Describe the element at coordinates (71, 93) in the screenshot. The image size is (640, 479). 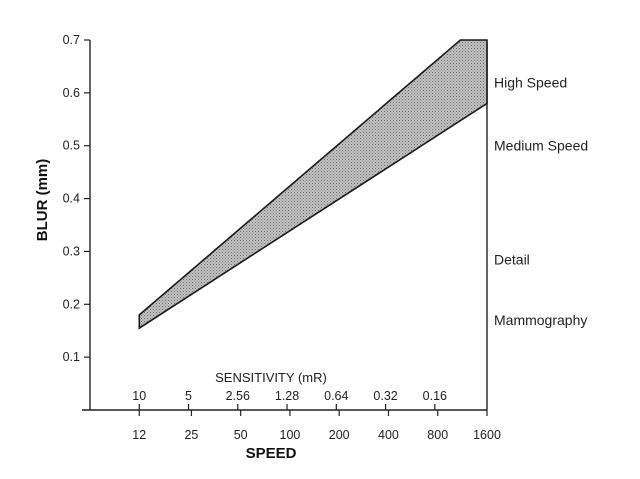
I see `y-tick-label: 0.6` at that location.